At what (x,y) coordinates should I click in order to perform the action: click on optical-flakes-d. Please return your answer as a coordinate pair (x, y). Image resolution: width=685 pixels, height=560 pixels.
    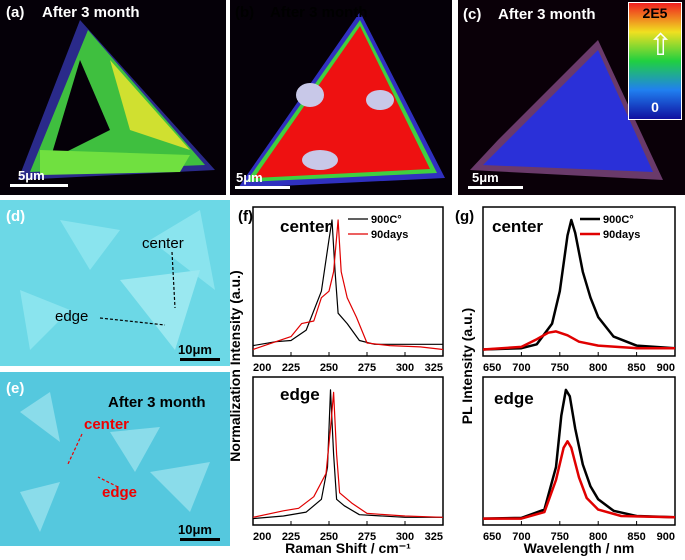
    Looking at the image, I should click on (117, 280).